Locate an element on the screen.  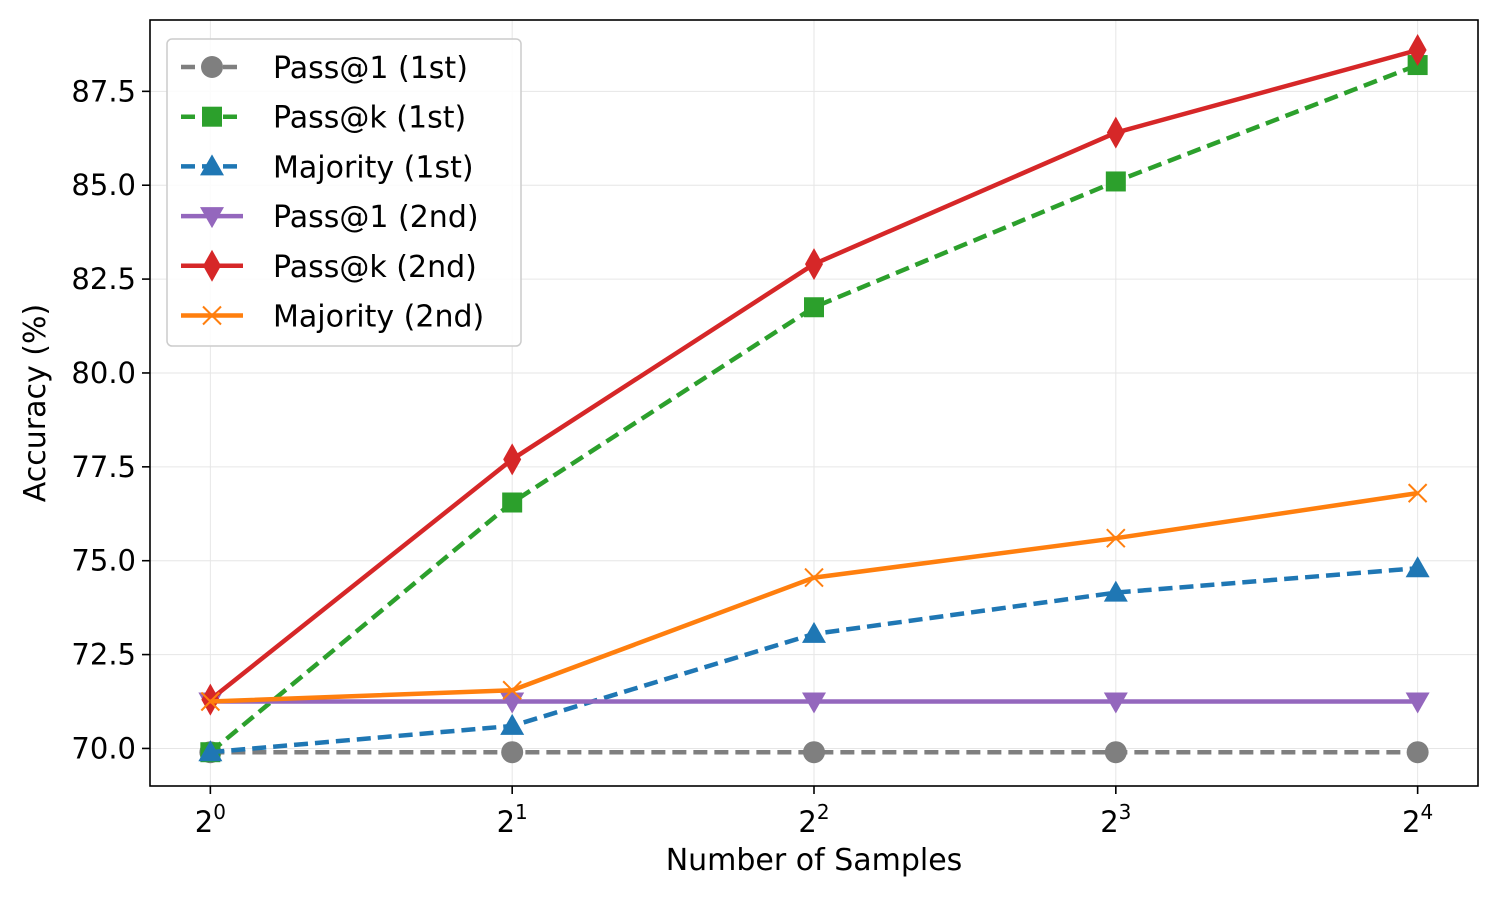
y-tick-label: 87.5 is located at coordinates (103, 91).